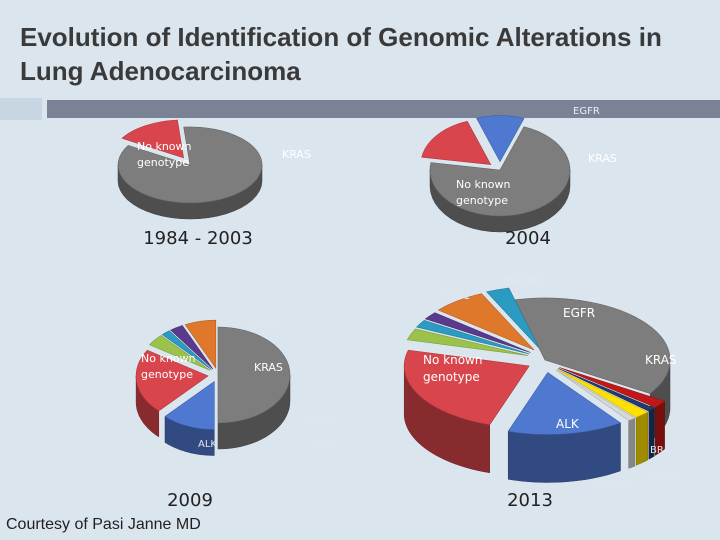  Describe the element at coordinates (452, 368) in the screenshot. I see `pie-label-4-1: No known genotype` at that location.